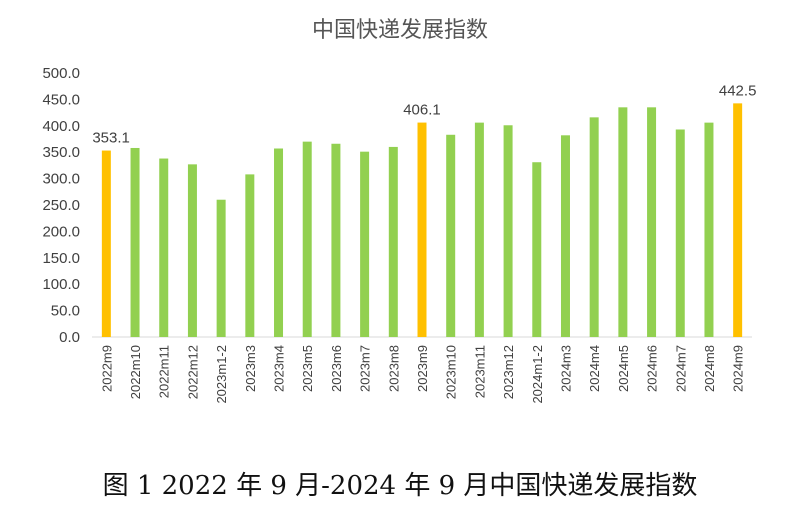  What do you see at coordinates (61, 284) in the screenshot?
I see `y-tick-label: 100.0` at bounding box center [61, 284].